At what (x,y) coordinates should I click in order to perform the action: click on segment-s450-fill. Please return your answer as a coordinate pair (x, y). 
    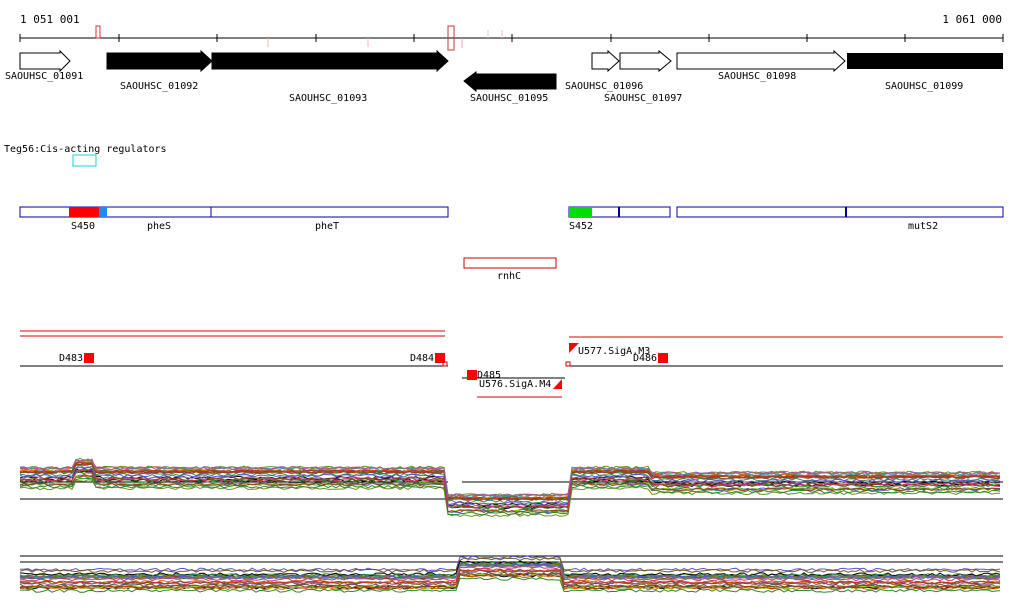
    Looking at the image, I should click on (84, 212).